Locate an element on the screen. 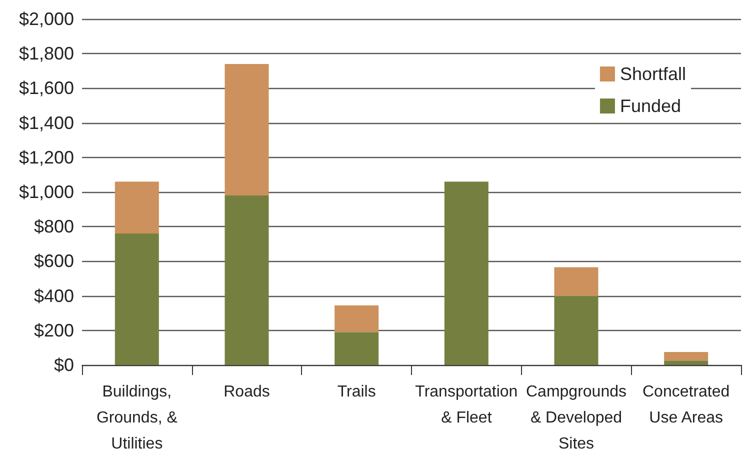 The height and width of the screenshot is (457, 751). x-tick-label: Roads is located at coordinates (247, 392).